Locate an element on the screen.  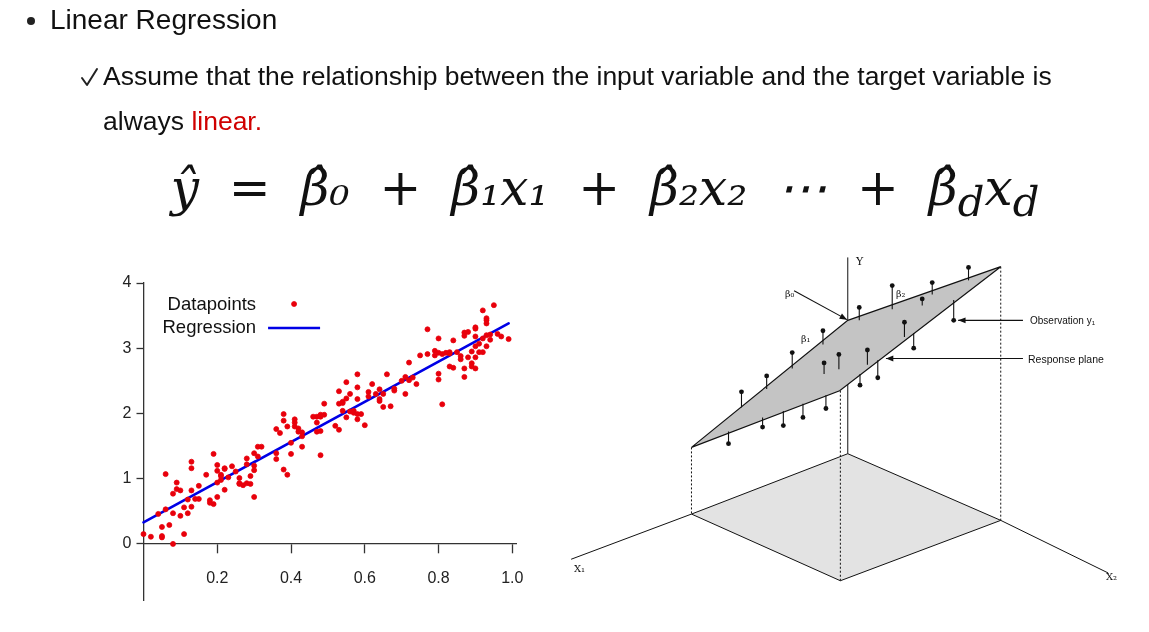
text: β₂ is located at coordinates (901, 294).